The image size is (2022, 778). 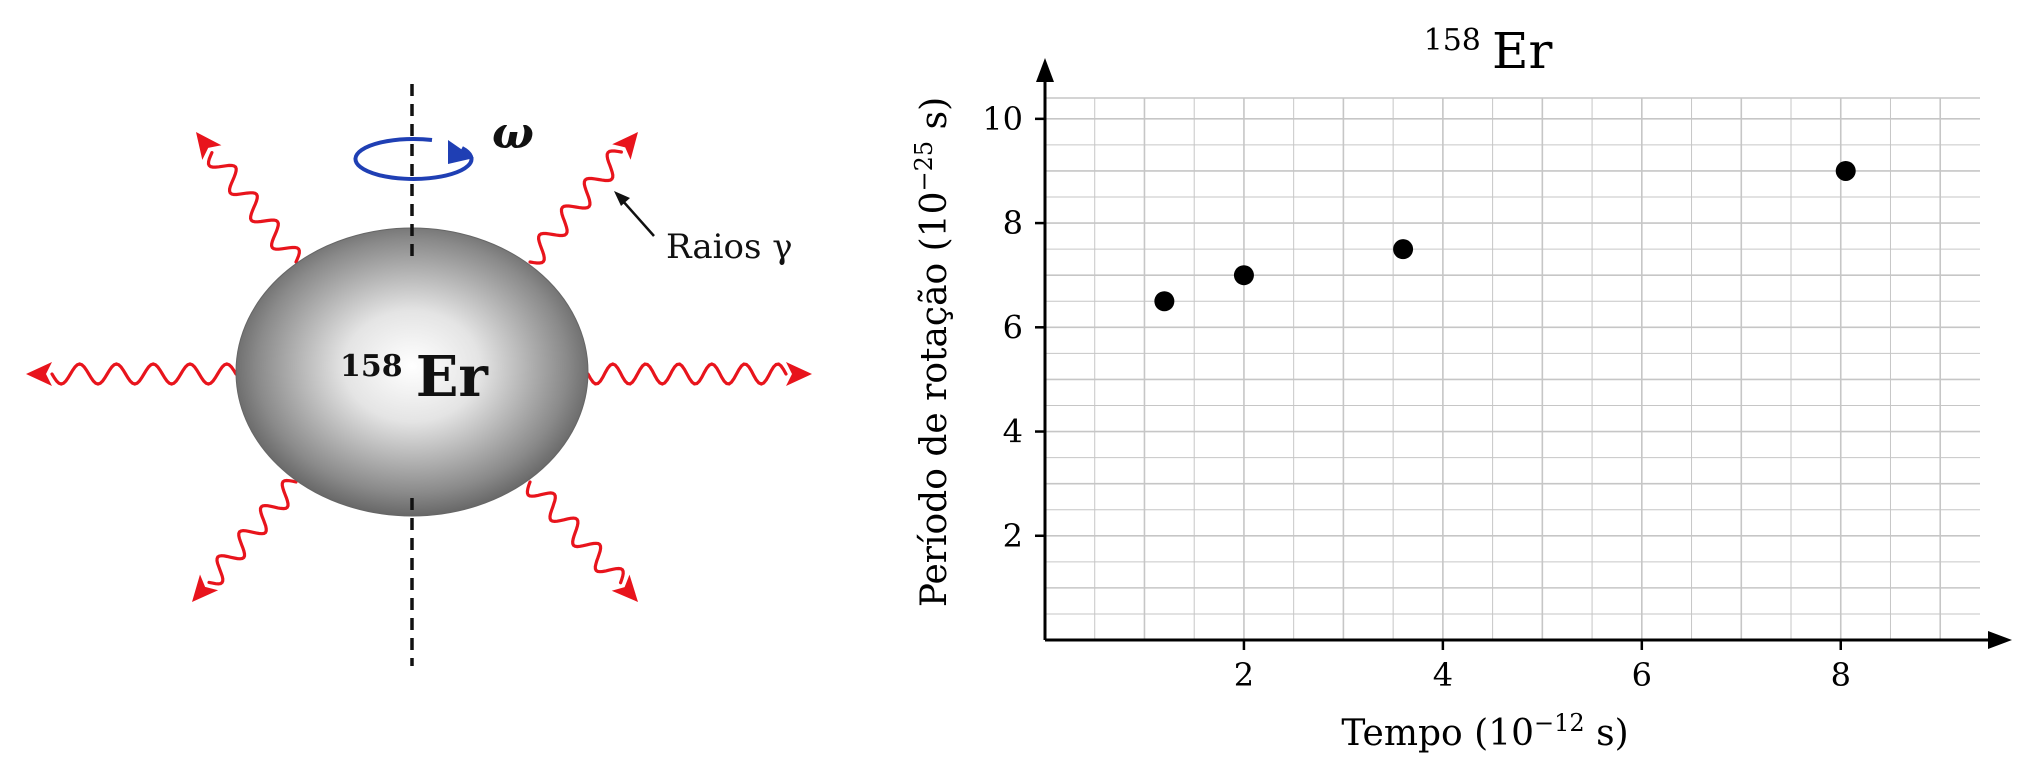 I want to click on gamma-ray-upper-right-wave, so click(x=575, y=207).